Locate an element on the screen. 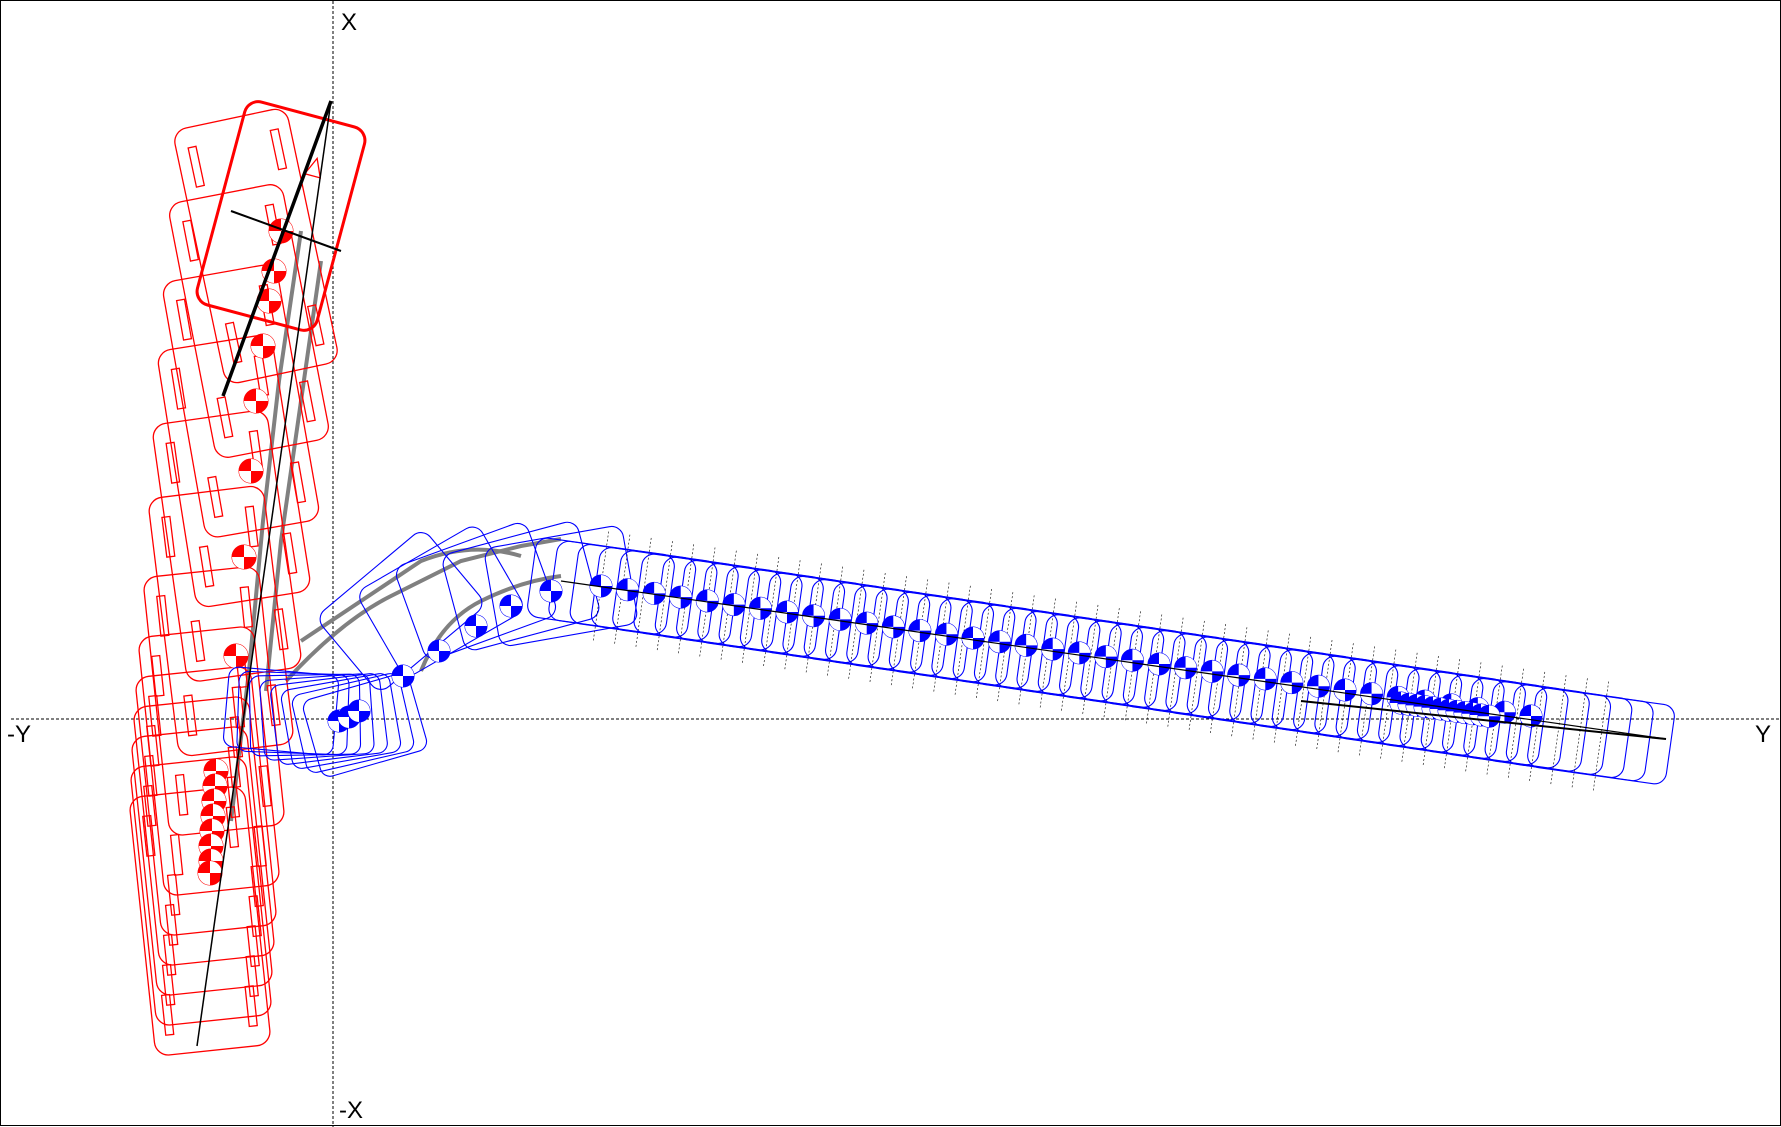 The image size is (1781, 1127). vehicle-1-heading-line is located at coordinates (264, 573).